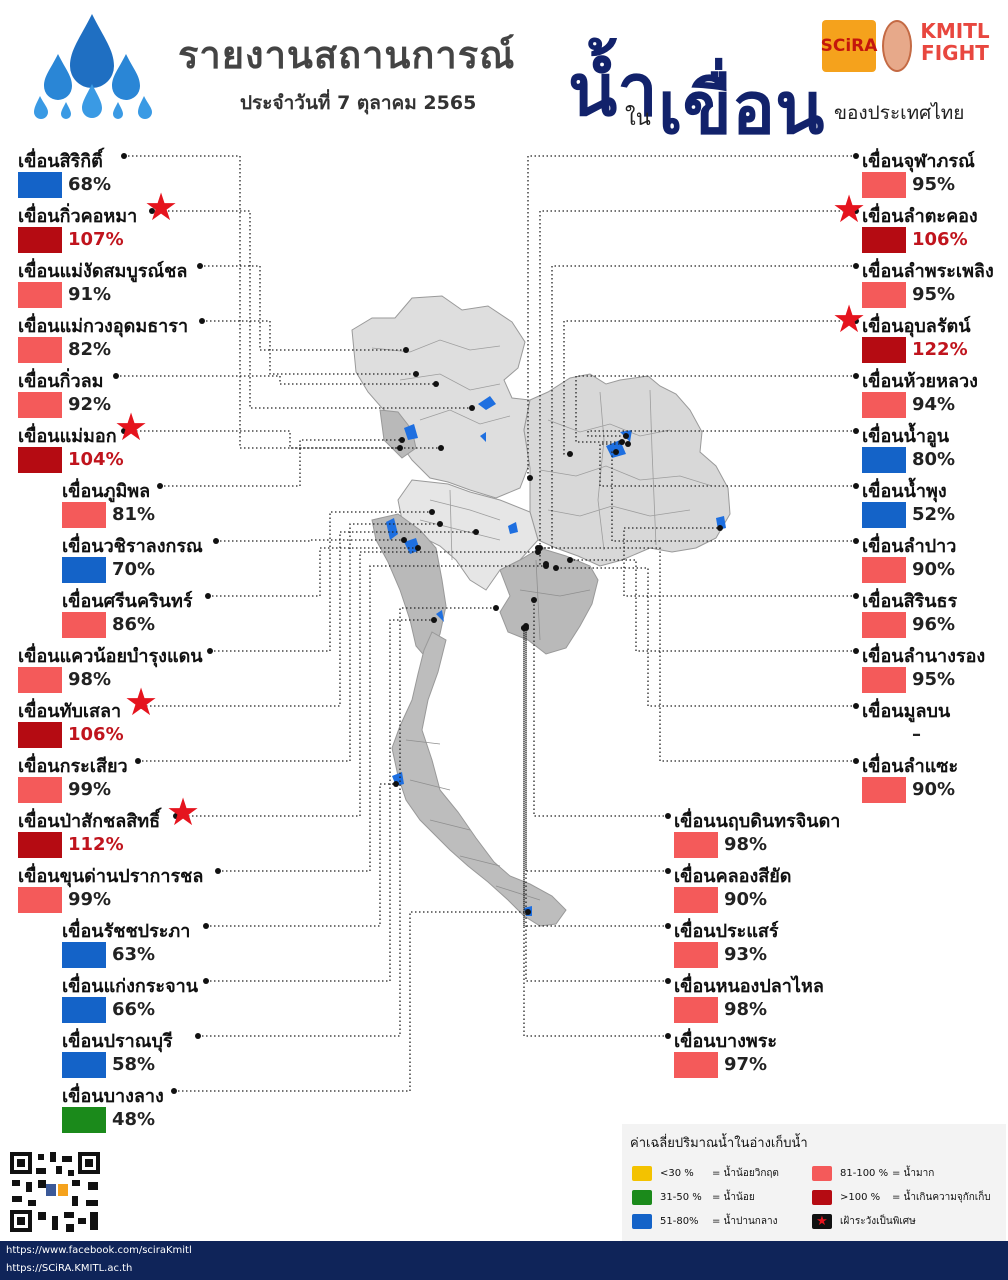 The width and height of the screenshot is (1008, 1280). I want to click on dam-name: เขื่อนกระเสียว, so click(74, 765).